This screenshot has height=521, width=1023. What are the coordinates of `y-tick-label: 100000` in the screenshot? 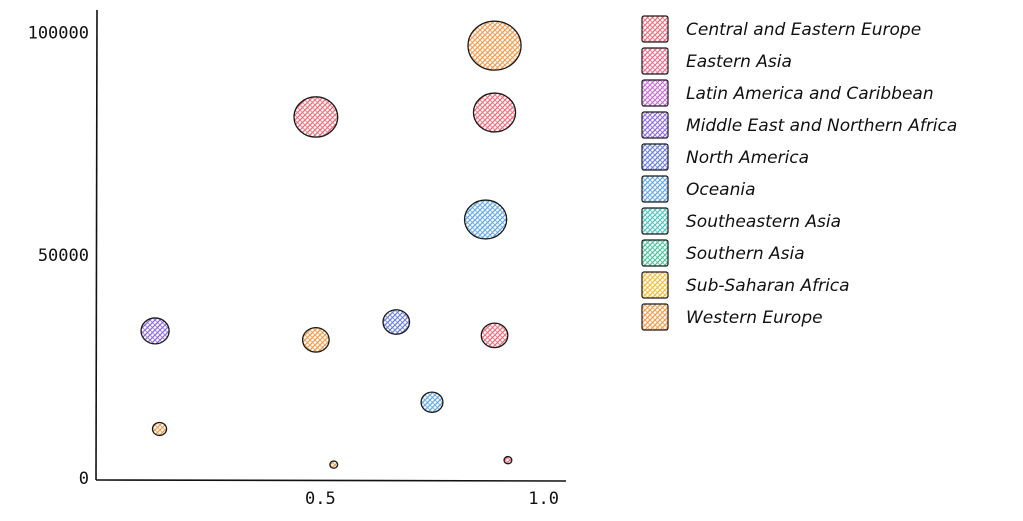 It's located at (58, 33).